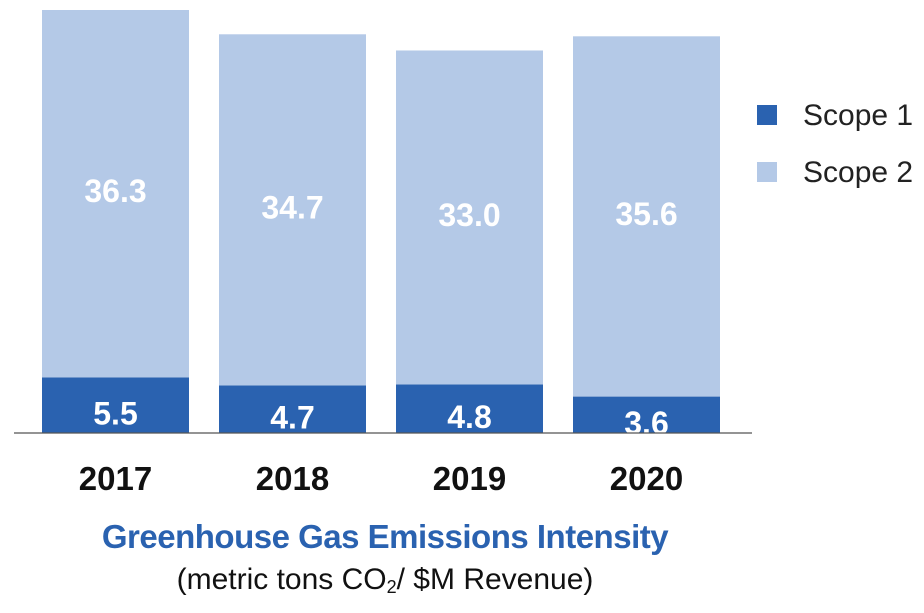  I want to click on bar-scope-1-2018, so click(292, 409).